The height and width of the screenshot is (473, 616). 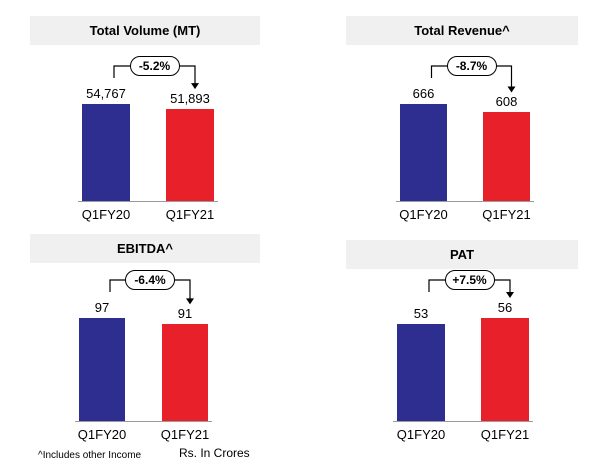 What do you see at coordinates (423, 93) in the screenshot?
I see `data-label: 666` at bounding box center [423, 93].